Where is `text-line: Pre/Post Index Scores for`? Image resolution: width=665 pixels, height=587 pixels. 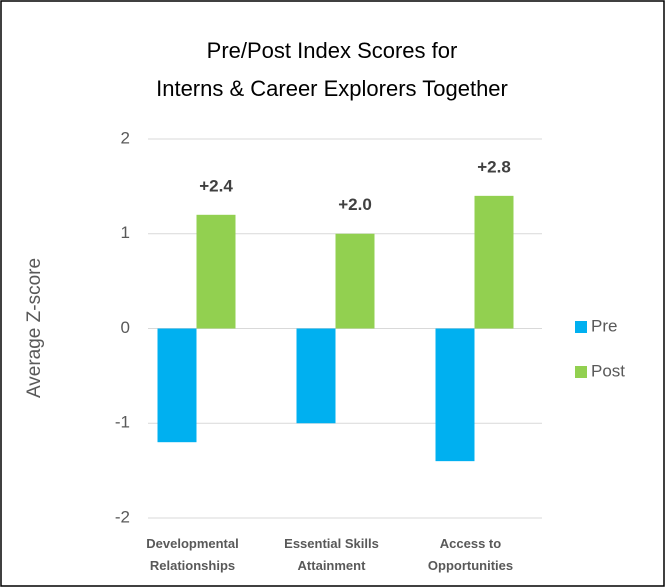 text-line: Pre/Post Index Scores for is located at coordinates (332, 50).